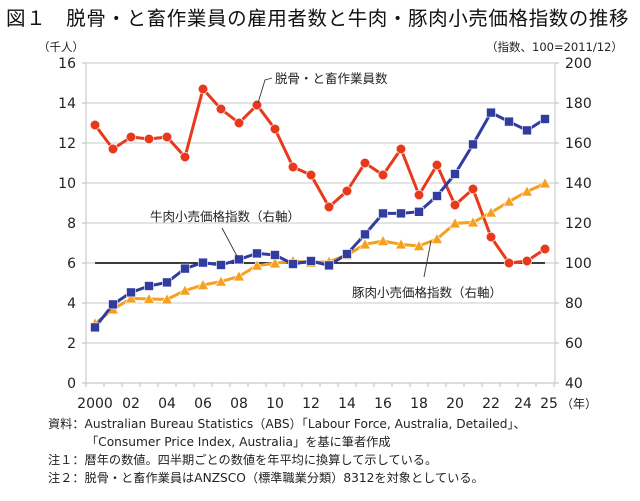 The image size is (640, 501). Describe the element at coordinates (554, 47) in the screenshot. I see `right-axis-unit: （指数、100=2011/12）` at that location.